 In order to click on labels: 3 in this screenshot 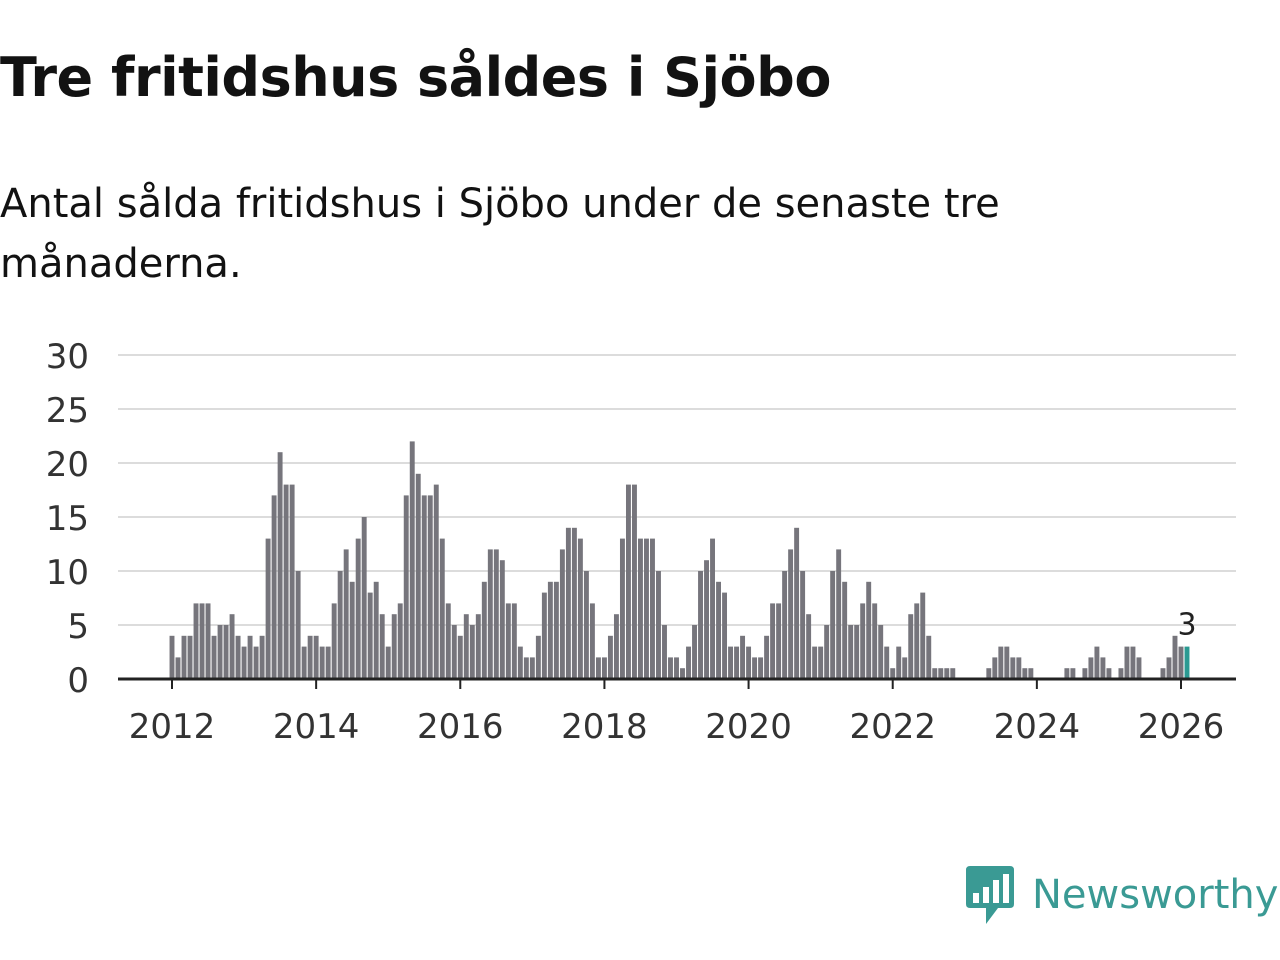, I will do `click(1186, 625)`.